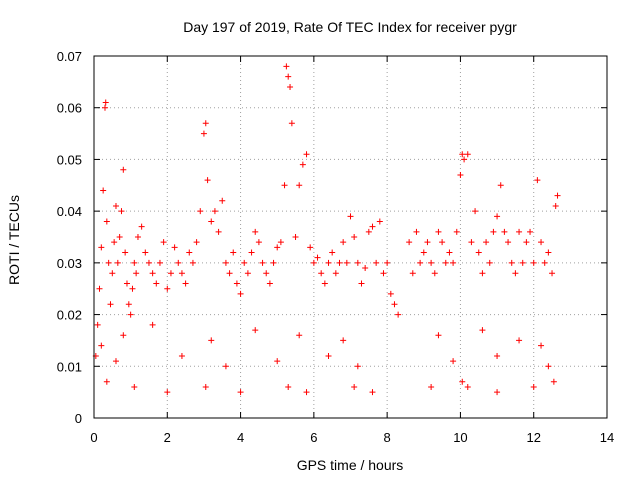 The height and width of the screenshot is (480, 640). What do you see at coordinates (313, 437) in the screenshot?
I see `x-tick-label: 6` at bounding box center [313, 437].